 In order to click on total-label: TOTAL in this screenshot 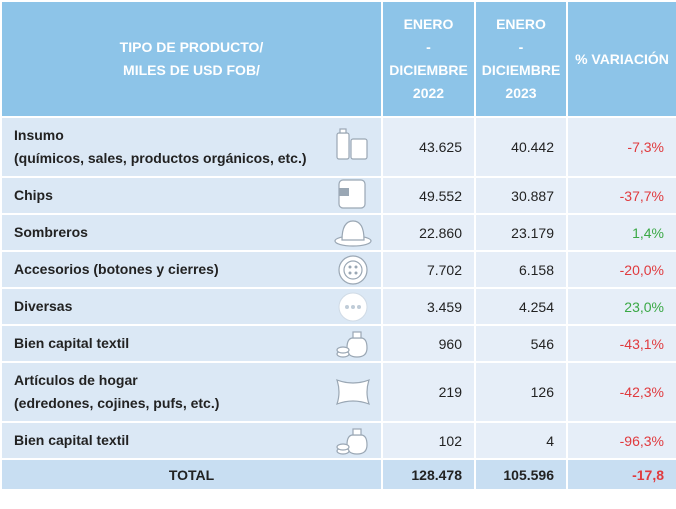, I will do `click(191, 474)`.